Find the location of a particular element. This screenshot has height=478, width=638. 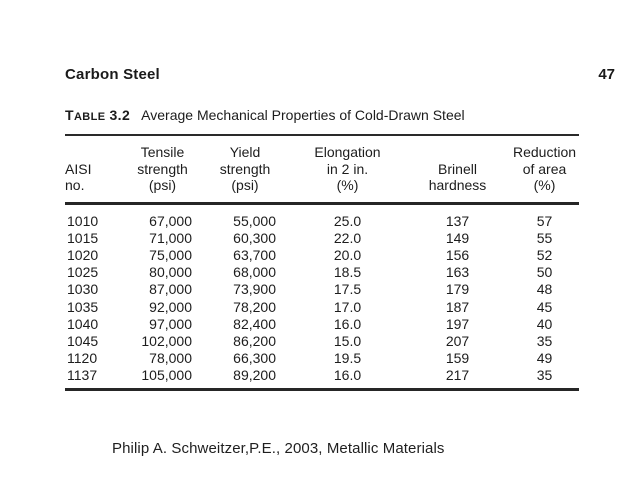

column-header-brinell-hardness: Brinell hardness is located at coordinates (457, 170).